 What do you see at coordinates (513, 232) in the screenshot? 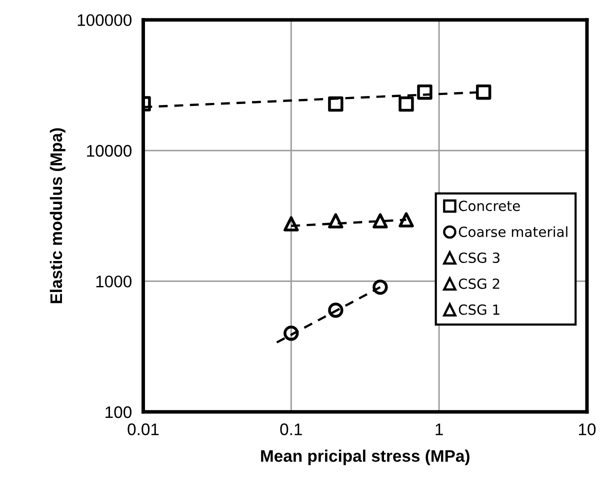
I see `legend-label: Coarse material` at bounding box center [513, 232].